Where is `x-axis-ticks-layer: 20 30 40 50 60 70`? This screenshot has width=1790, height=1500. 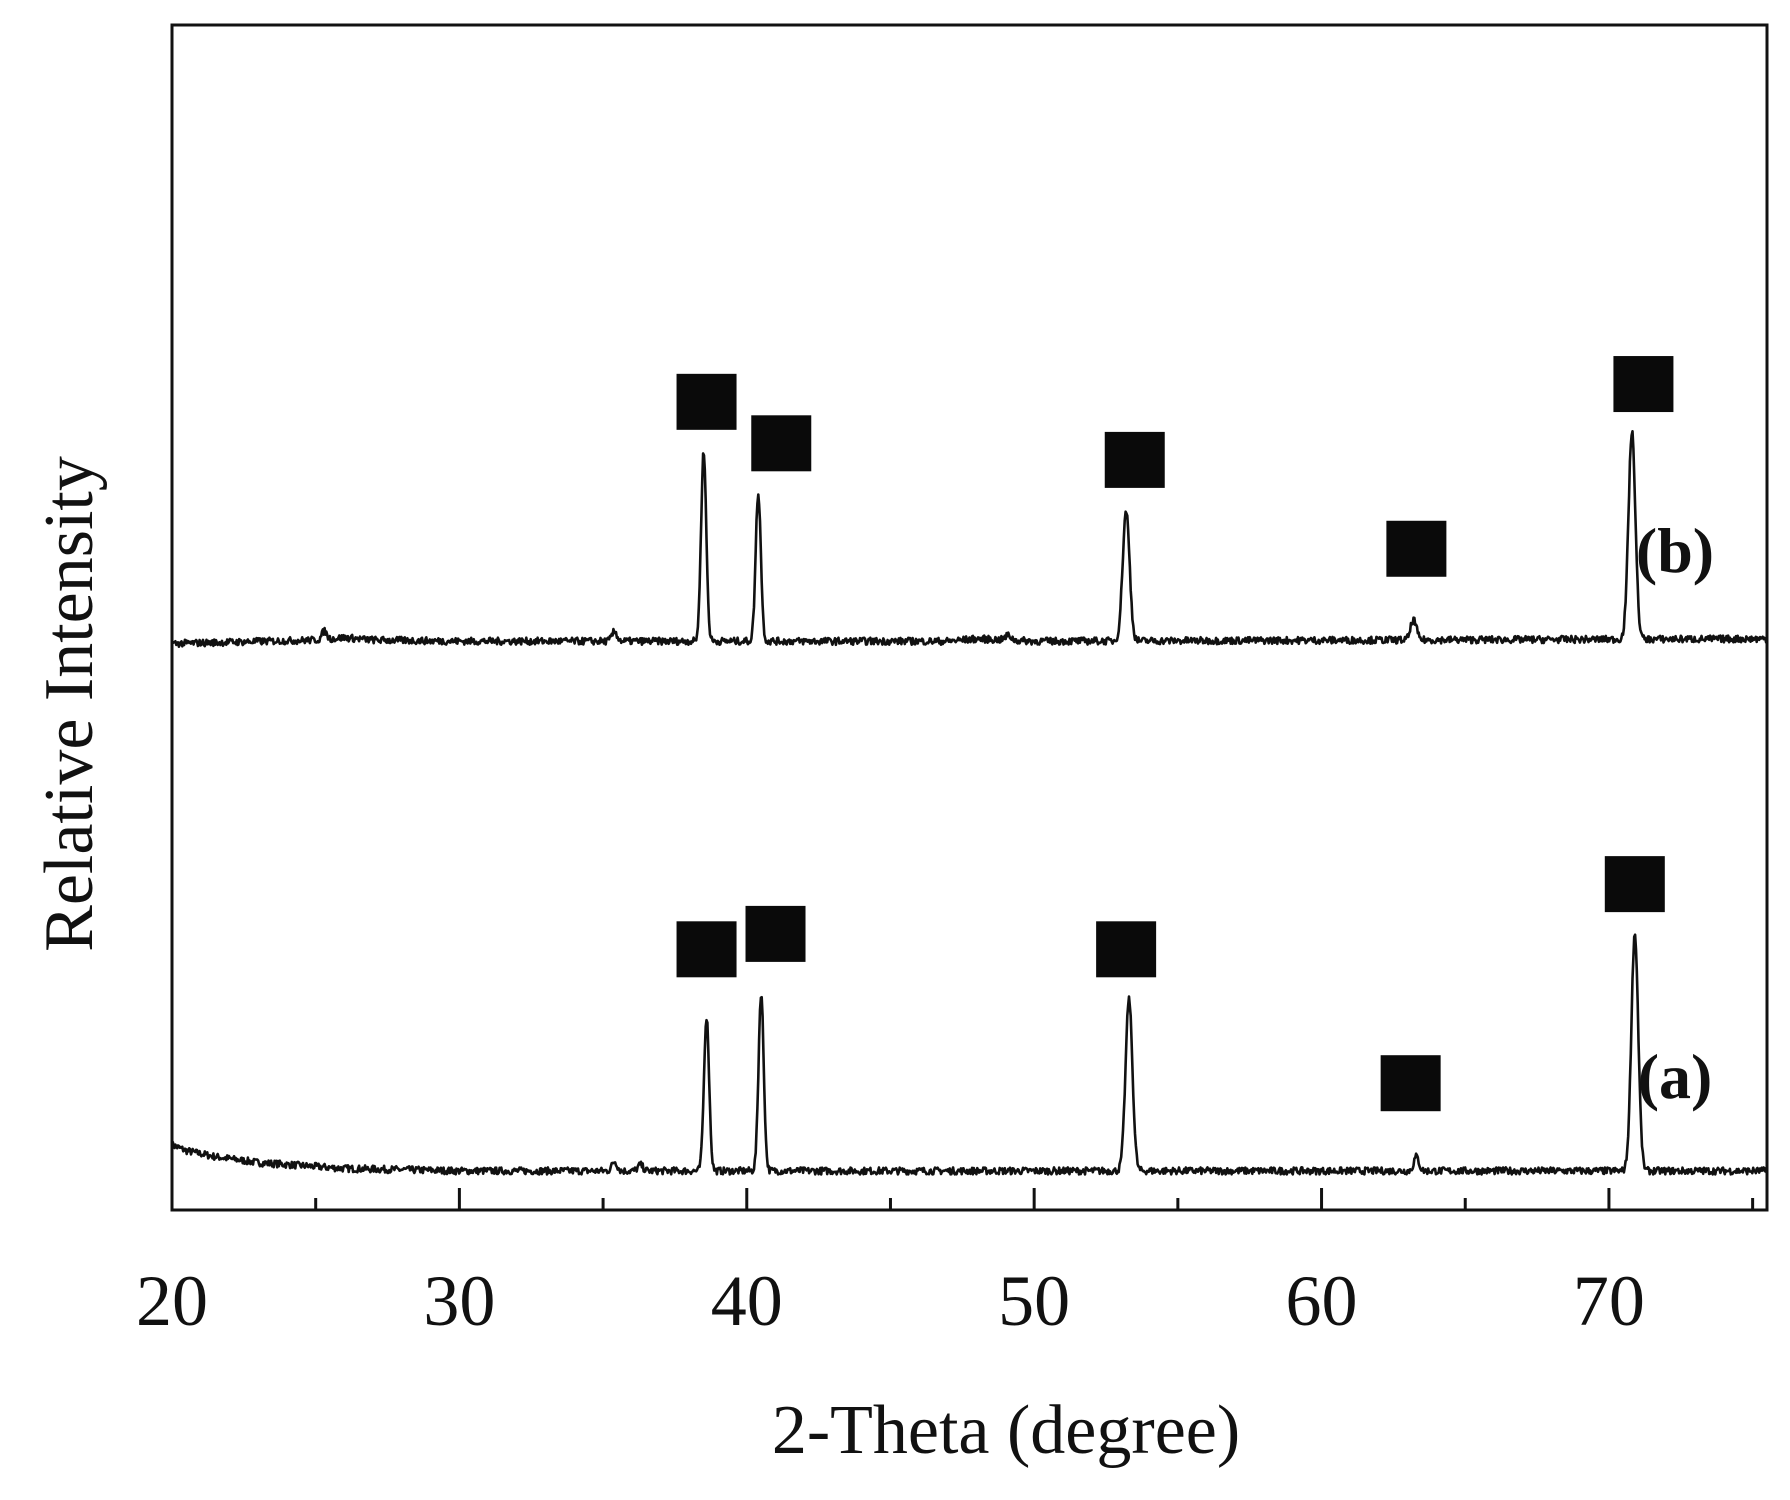 x-axis-ticks-layer: 20 30 40 50 60 70 is located at coordinates (945, 1264).